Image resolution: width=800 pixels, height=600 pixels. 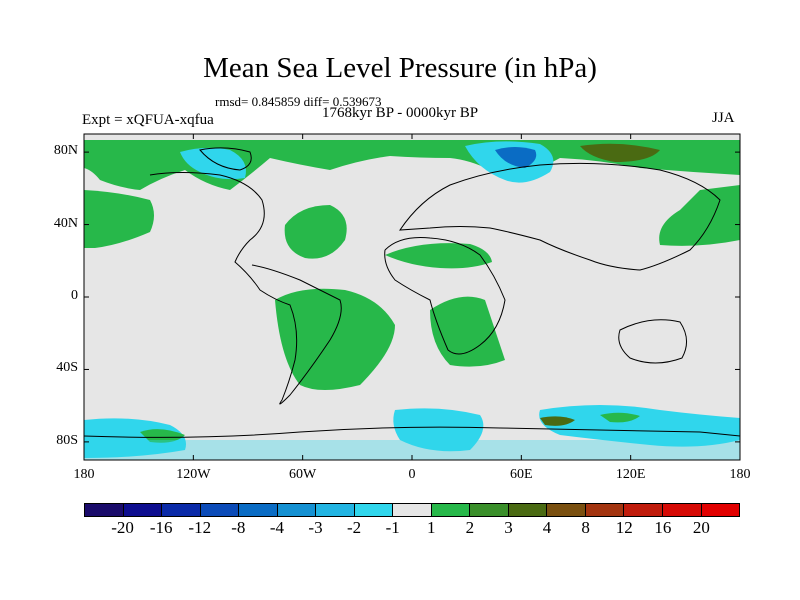 I want to click on antarctic-margin, so click(x=412, y=450).